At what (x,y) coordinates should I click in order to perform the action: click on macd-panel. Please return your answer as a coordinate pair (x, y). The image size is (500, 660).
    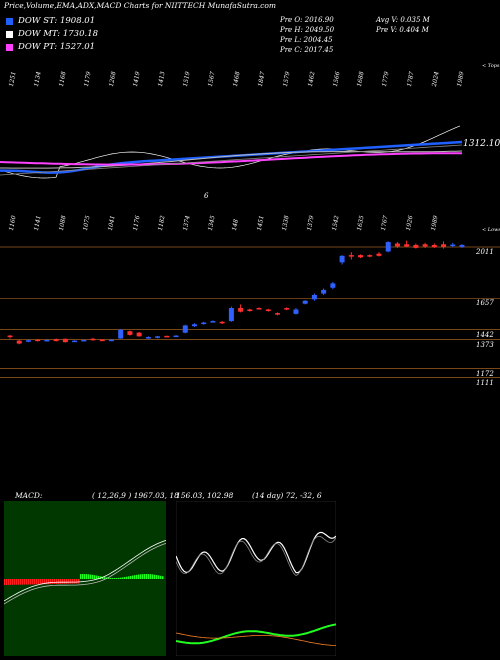
    Looking at the image, I should click on (85, 578).